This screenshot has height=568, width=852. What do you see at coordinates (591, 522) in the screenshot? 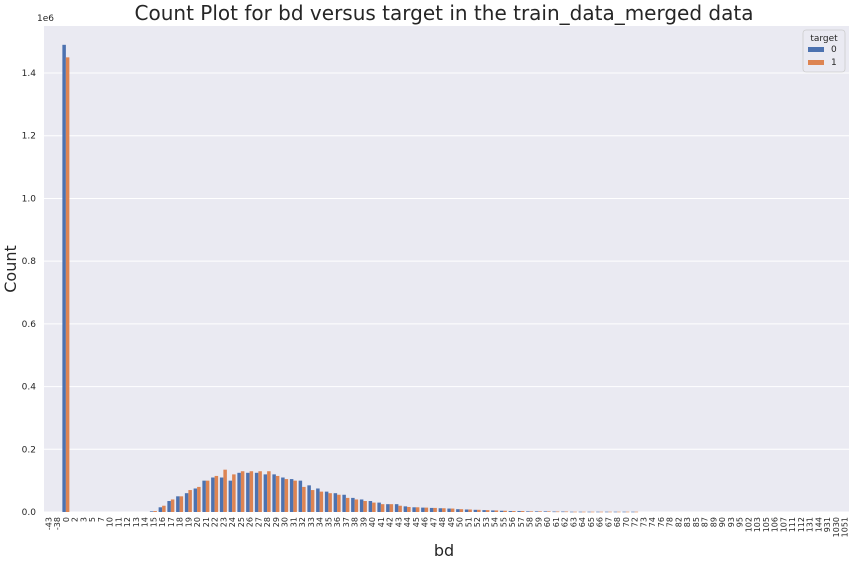
I see `x-tick-label: 65` at bounding box center [591, 522].